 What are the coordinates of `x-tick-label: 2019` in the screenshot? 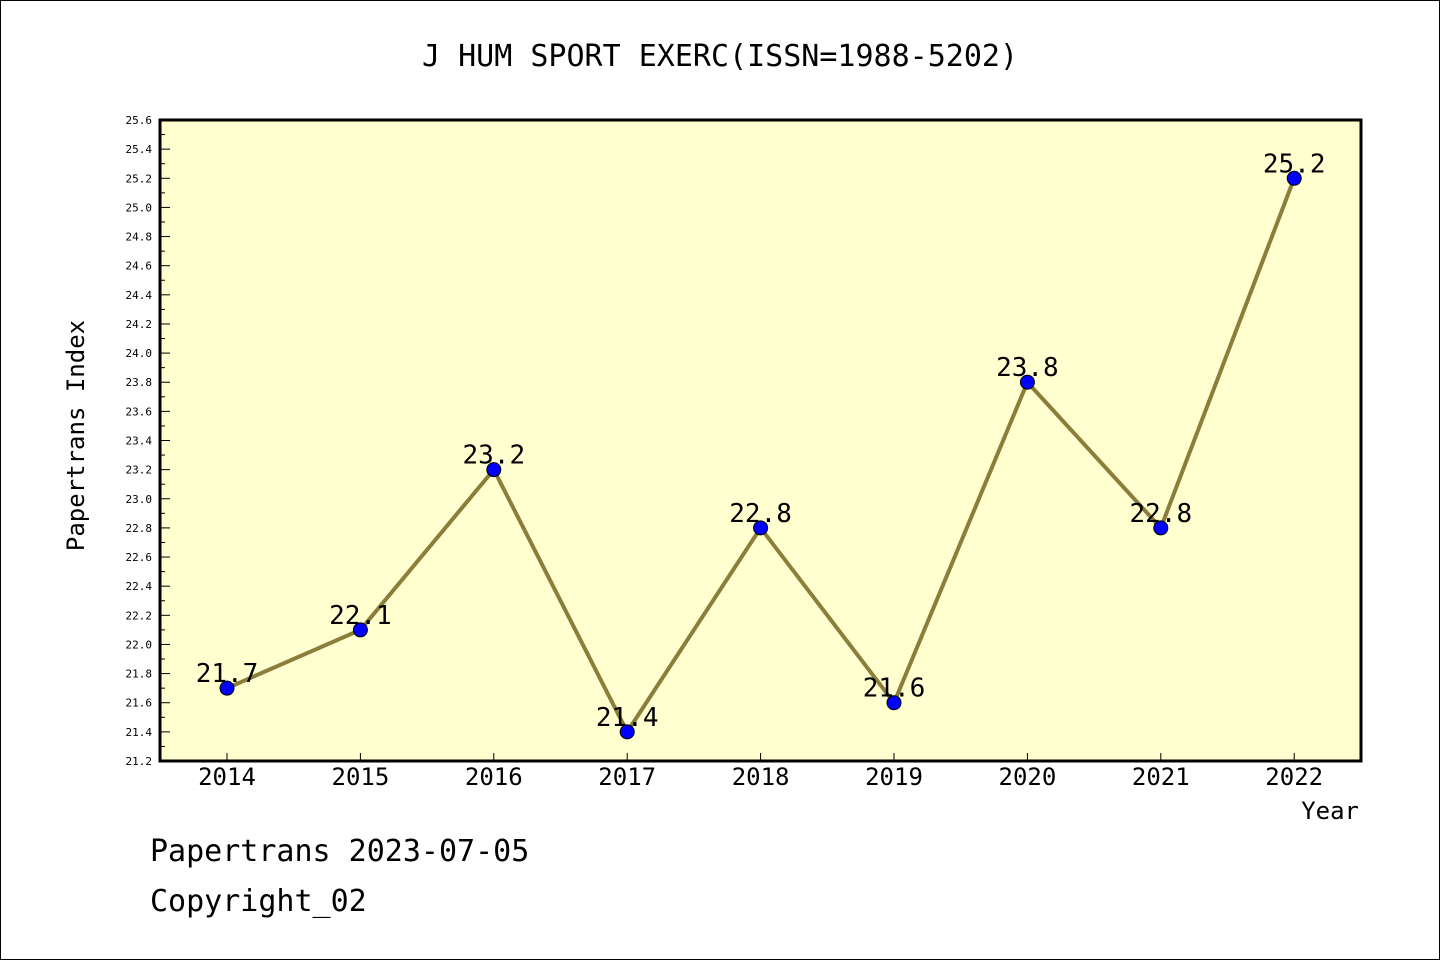 It's located at (894, 777).